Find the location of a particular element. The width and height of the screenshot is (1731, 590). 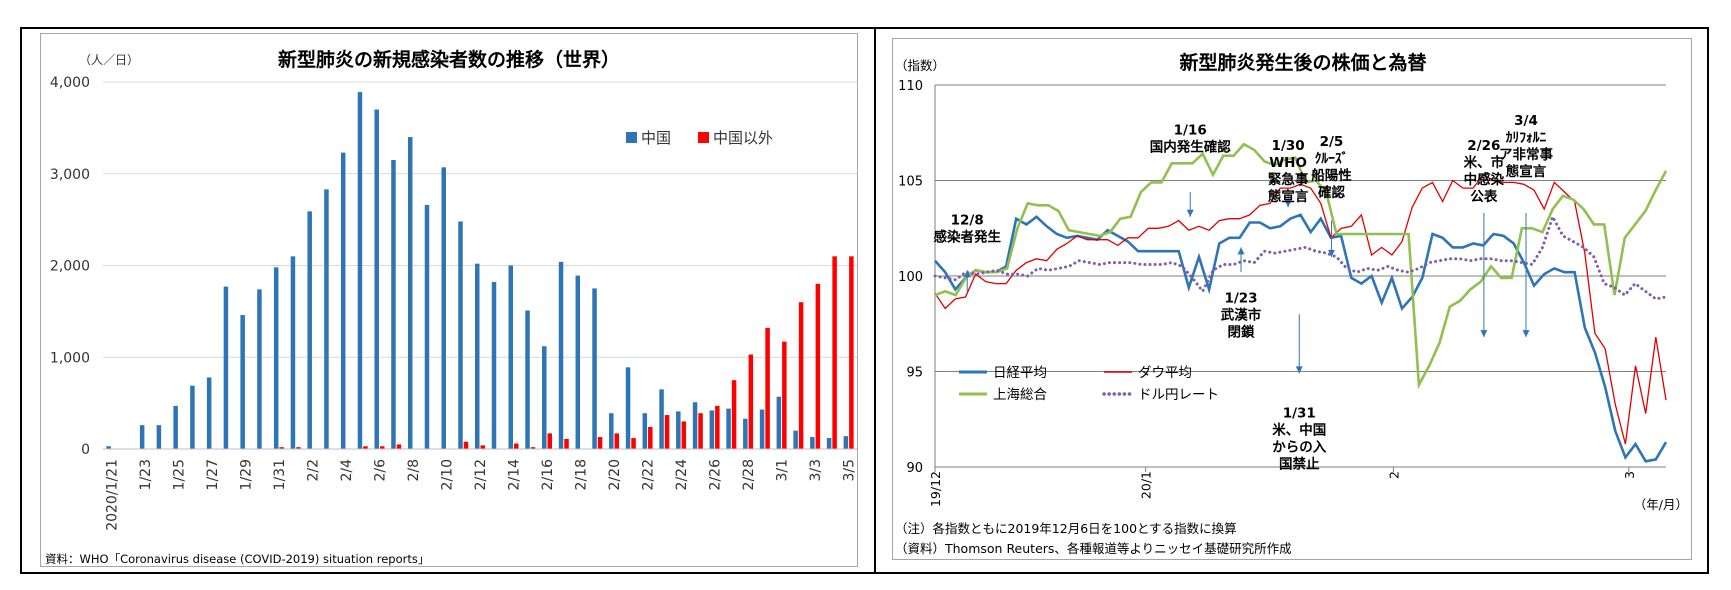

x-tick-label: 1/29 is located at coordinates (246, 474).